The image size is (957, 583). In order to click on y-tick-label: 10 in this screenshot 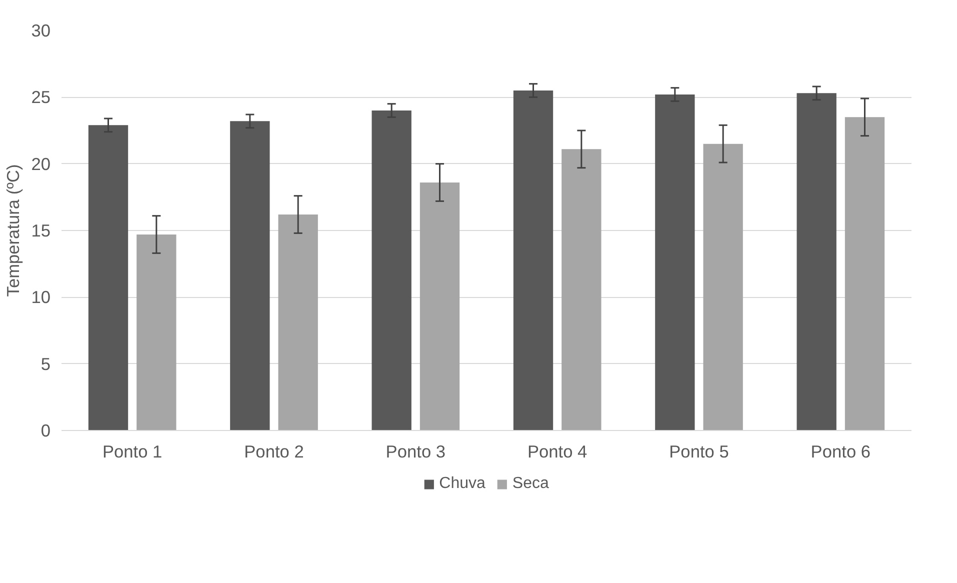, I will do `click(41, 297)`.